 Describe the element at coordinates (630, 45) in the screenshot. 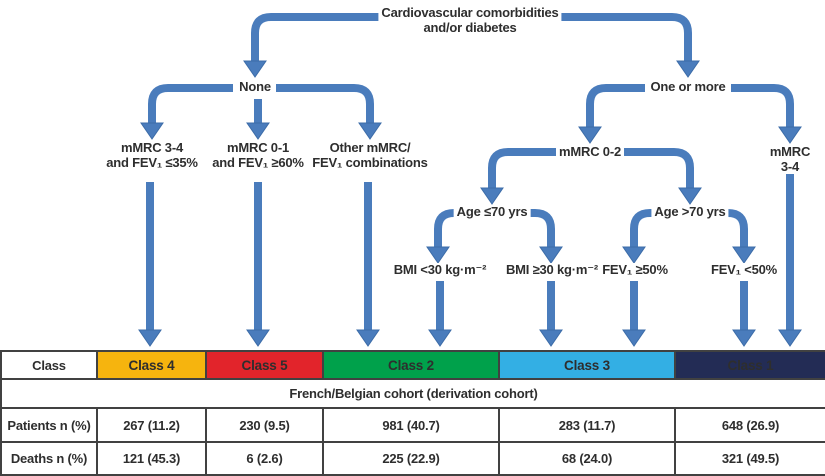

I see `arrow-root-to-one-or-more` at that location.